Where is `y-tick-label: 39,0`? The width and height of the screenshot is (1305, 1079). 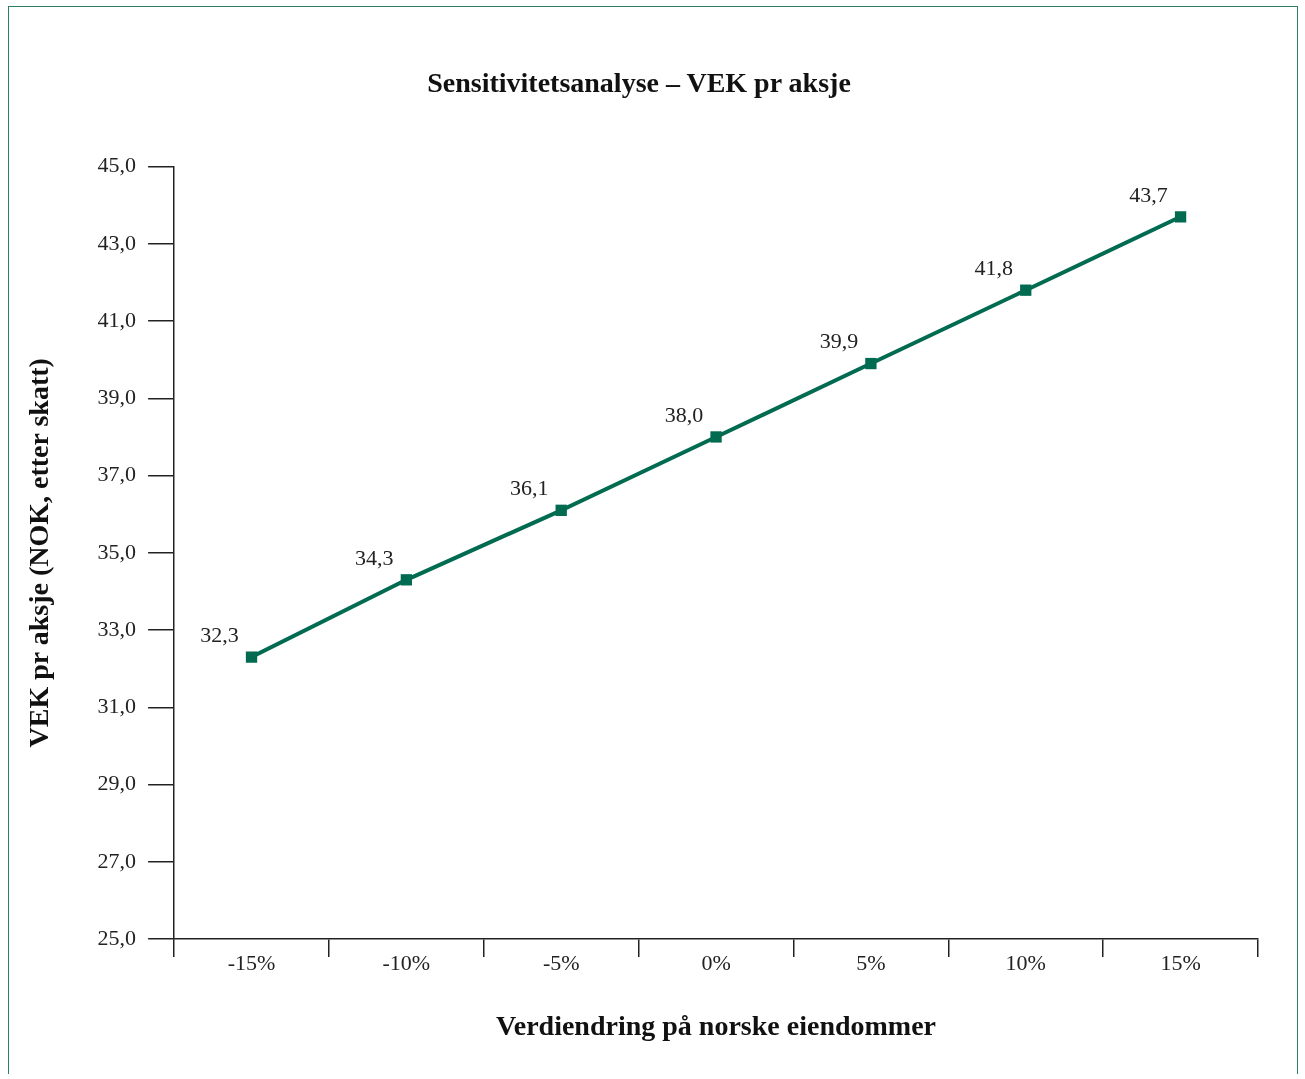 y-tick-label: 39,0 is located at coordinates (117, 397).